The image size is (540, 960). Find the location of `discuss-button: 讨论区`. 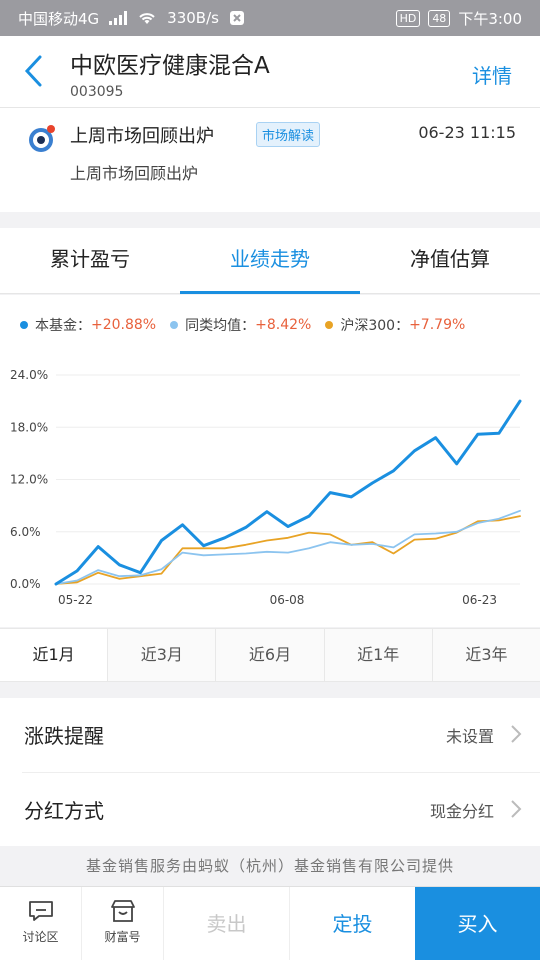

discuss-button: 讨论区 is located at coordinates (41, 923).